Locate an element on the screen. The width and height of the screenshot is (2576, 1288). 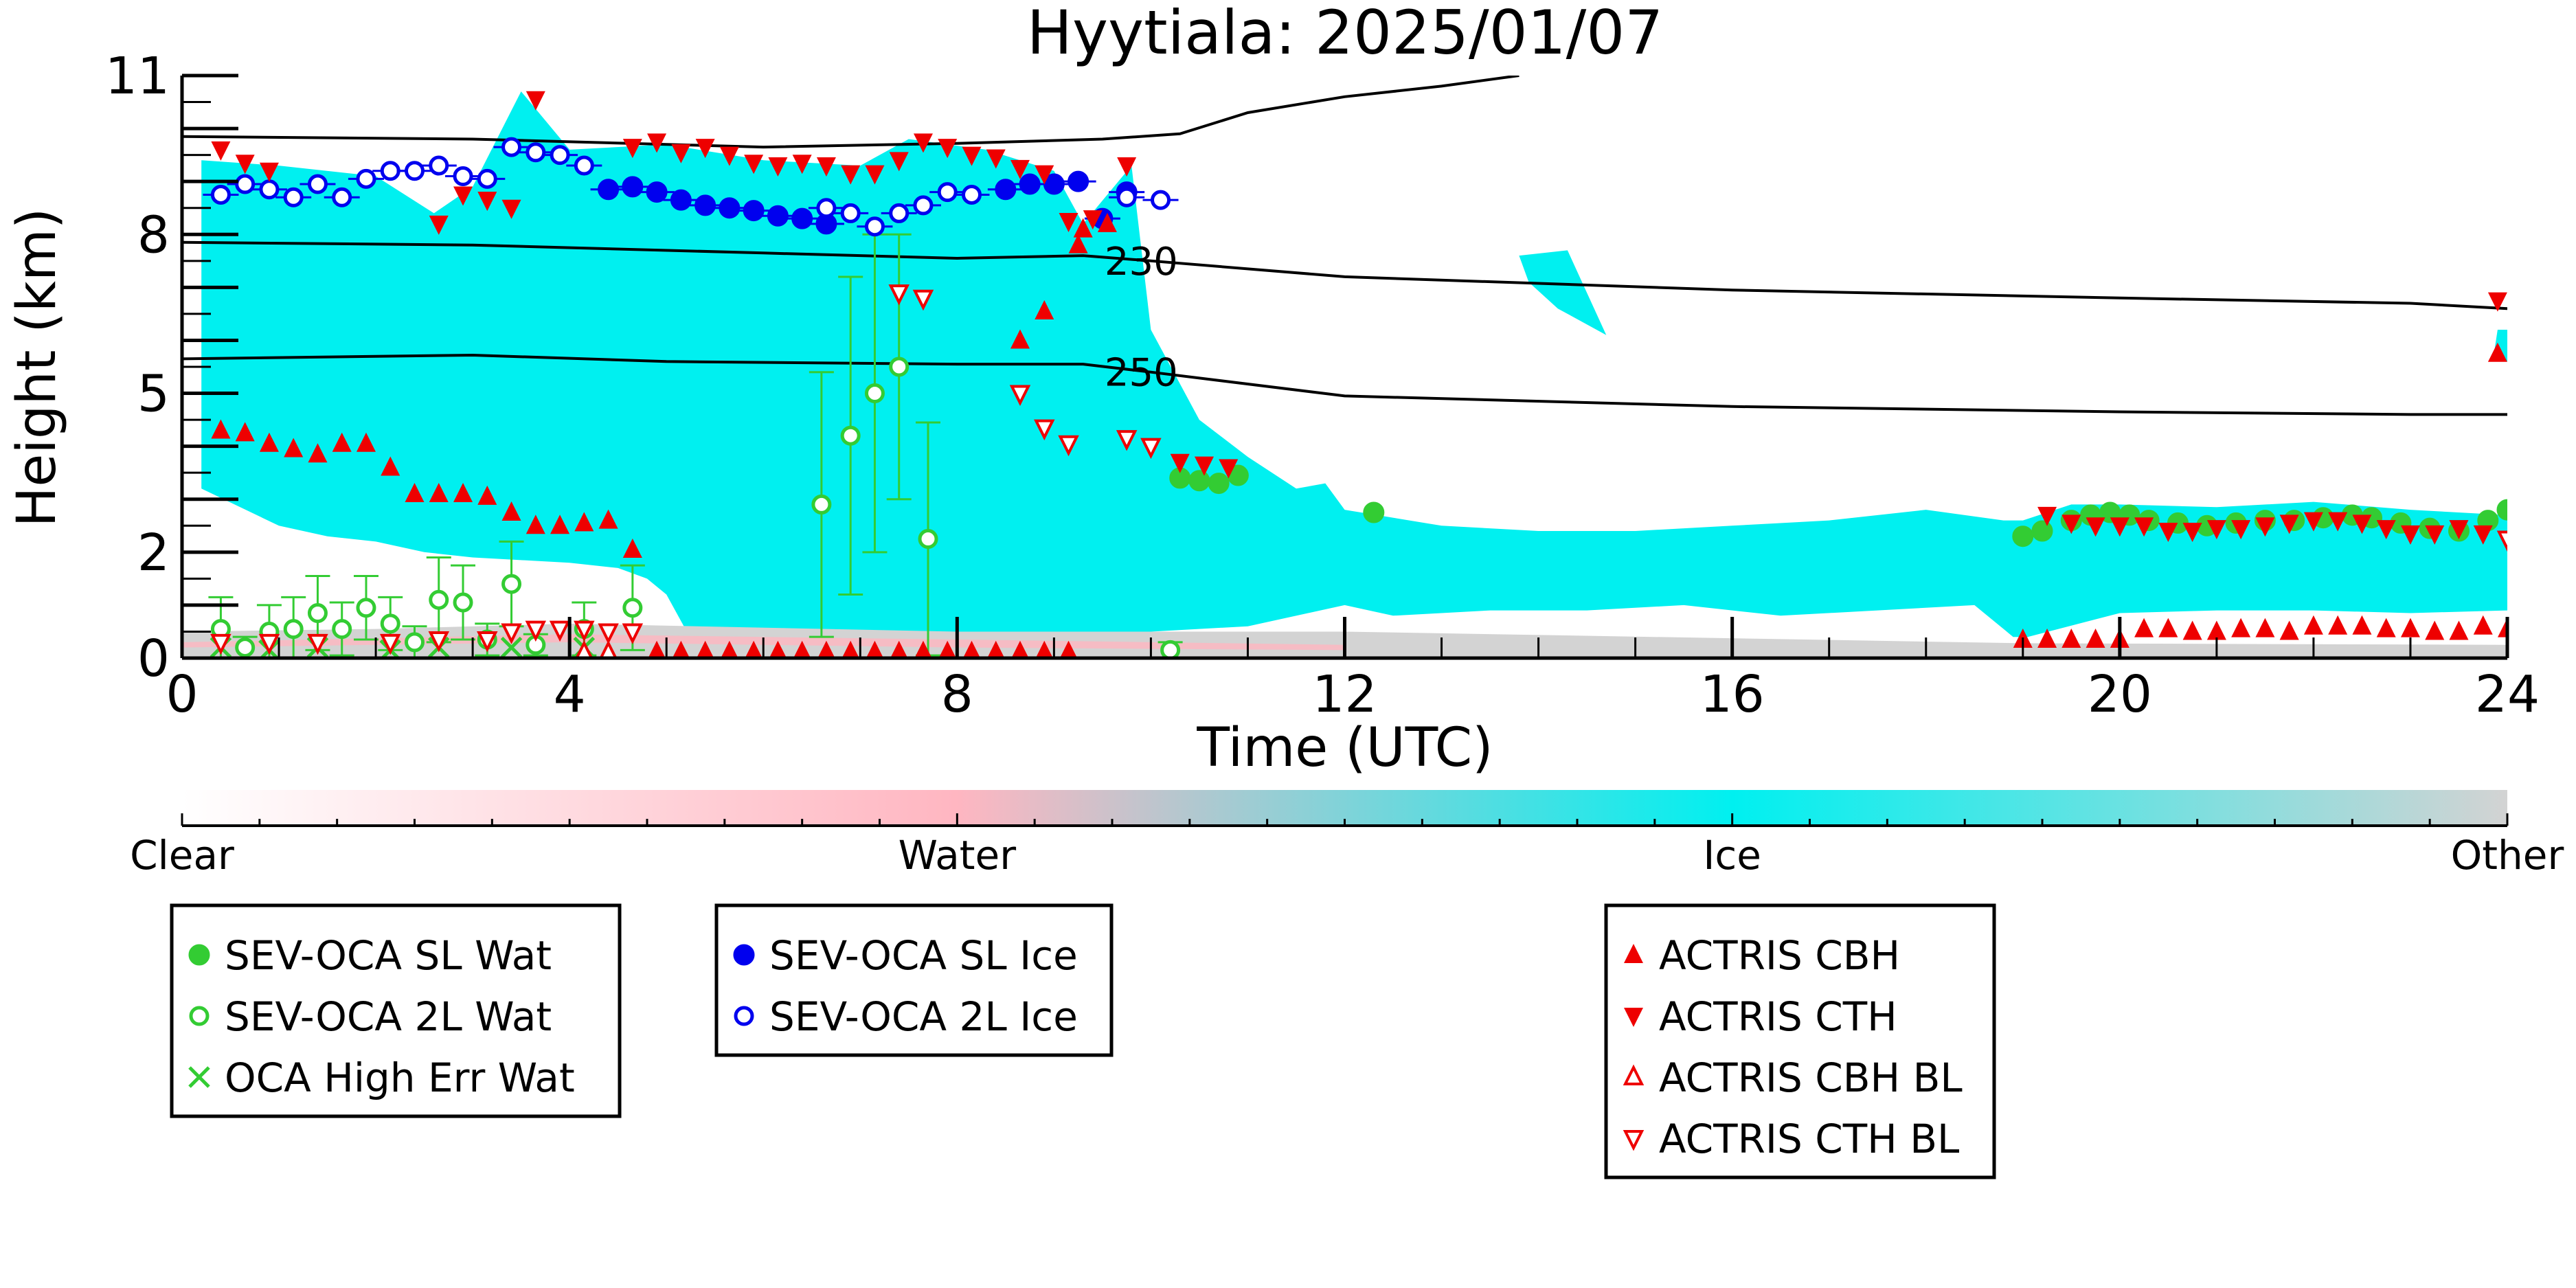
y-axis-label: Height (km) is located at coordinates (37, 368).